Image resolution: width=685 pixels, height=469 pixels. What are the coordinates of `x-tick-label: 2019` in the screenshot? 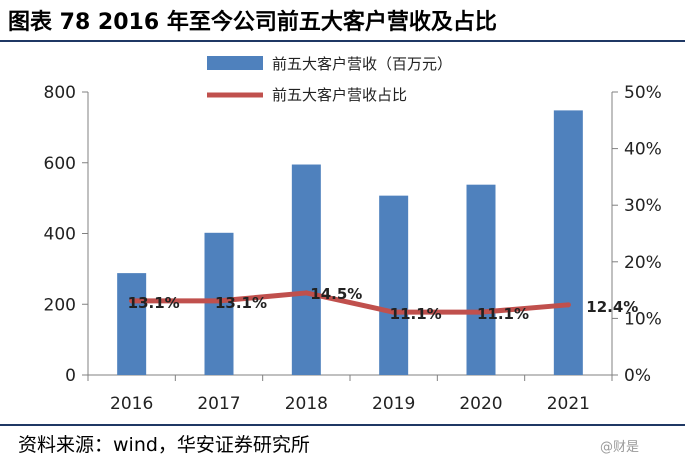 It's located at (393, 404).